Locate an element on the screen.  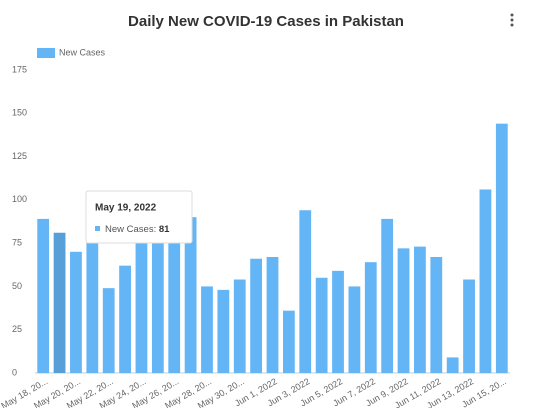
y-tick-label: 50 is located at coordinates (17, 286).